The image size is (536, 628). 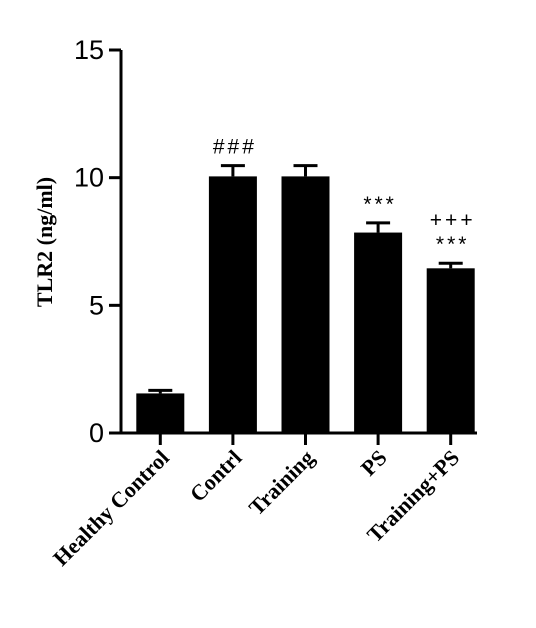 What do you see at coordinates (89, 178) in the screenshot?
I see `y-tick-label: 10` at bounding box center [89, 178].